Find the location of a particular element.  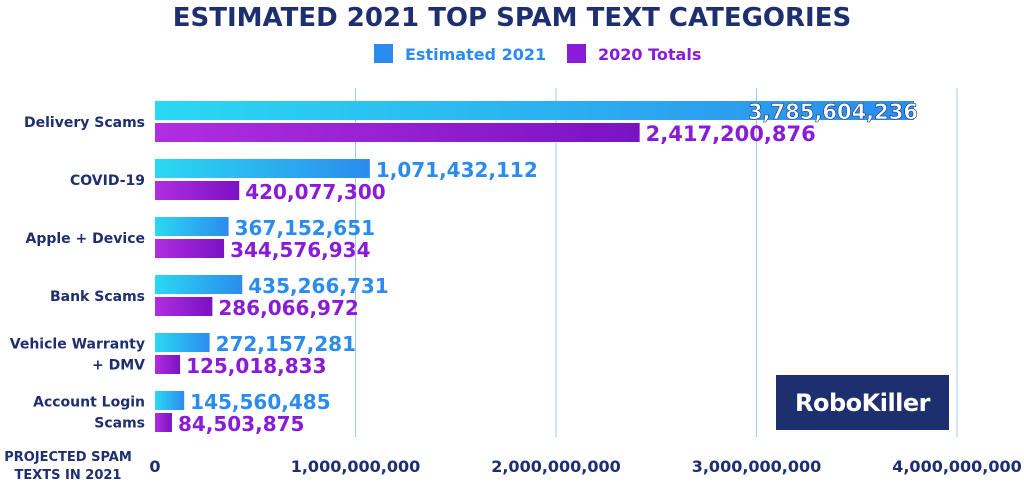

tick-label-3: 3,000,000,000 is located at coordinates (757, 466).